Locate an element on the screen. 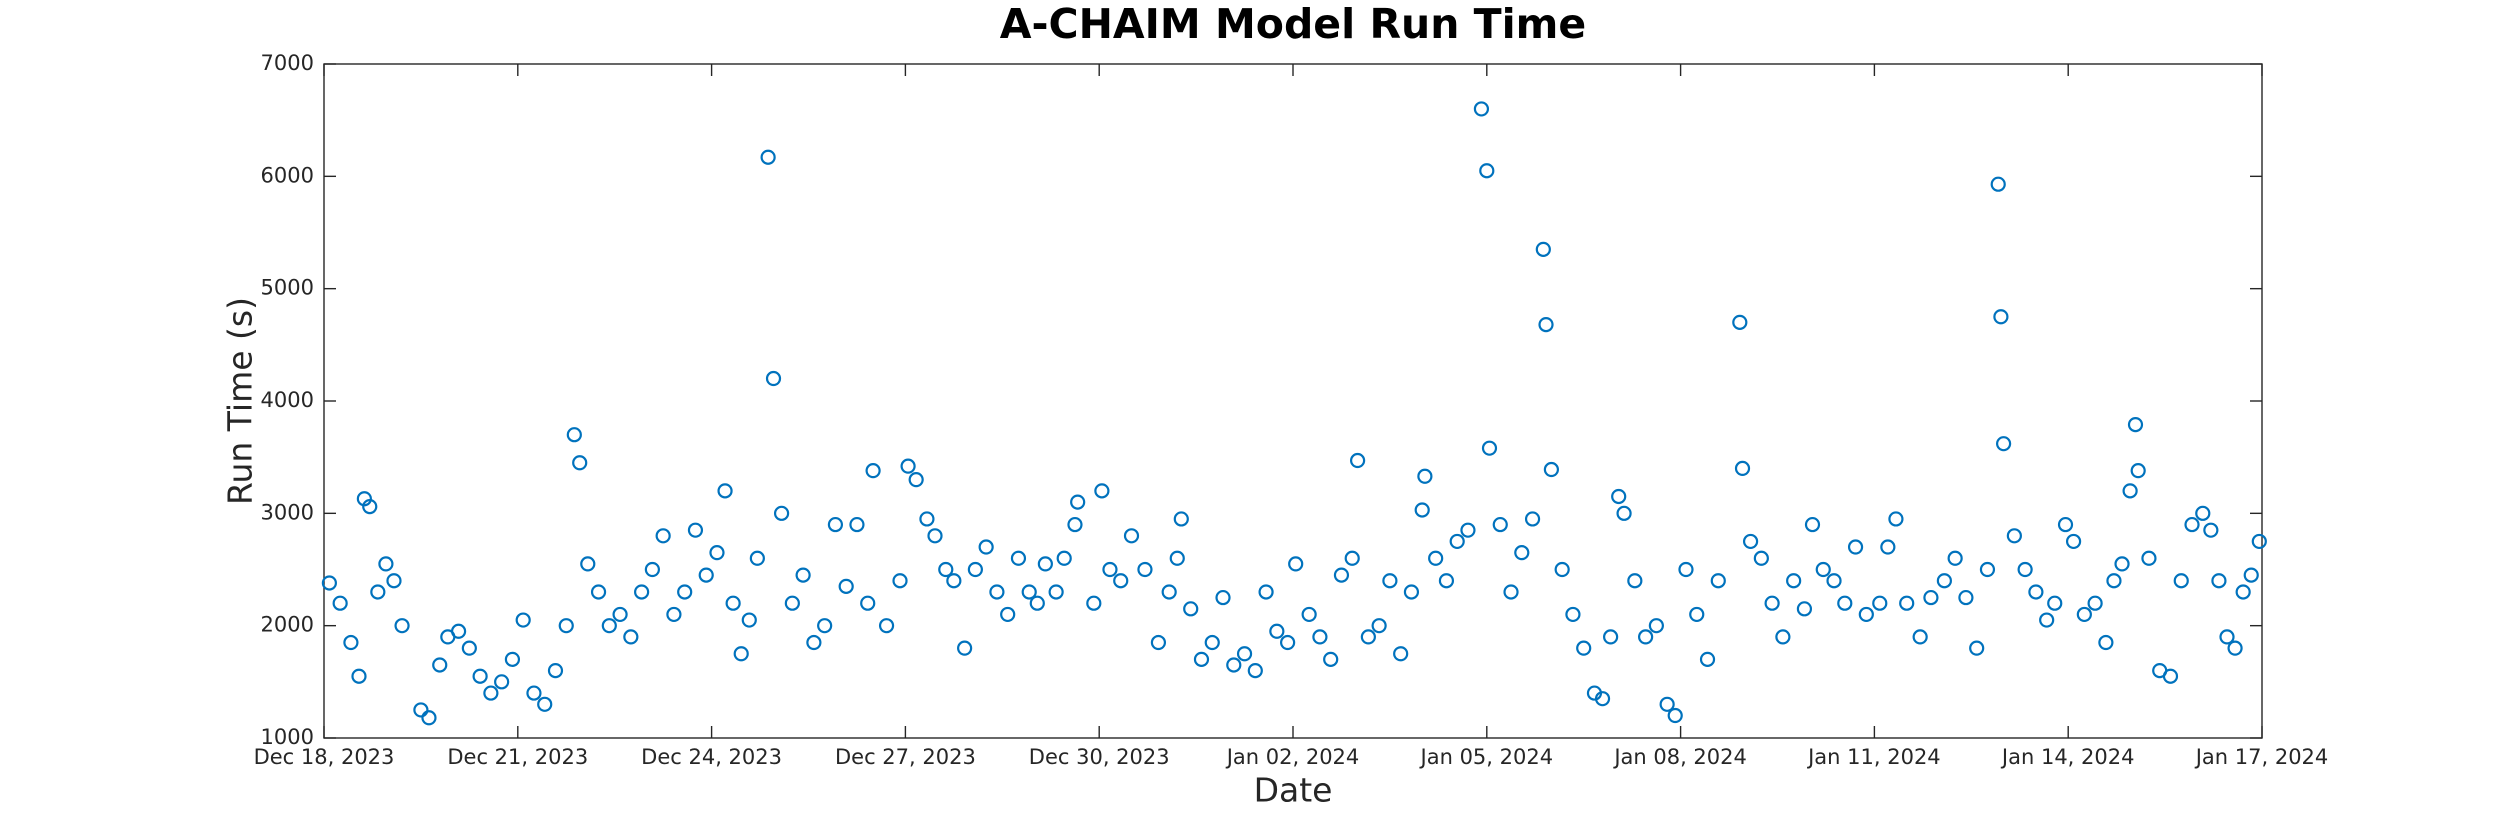 The height and width of the screenshot is (833, 2500). y-tick-label: 6000 is located at coordinates (287, 175).